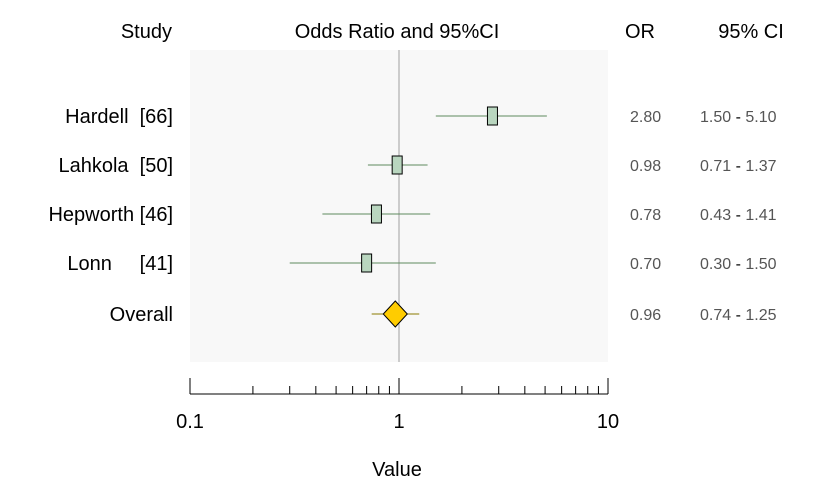 The height and width of the screenshot is (482, 815). What do you see at coordinates (115, 166) in the screenshot?
I see `study-label-row-2: Lahkola [50]` at bounding box center [115, 166].